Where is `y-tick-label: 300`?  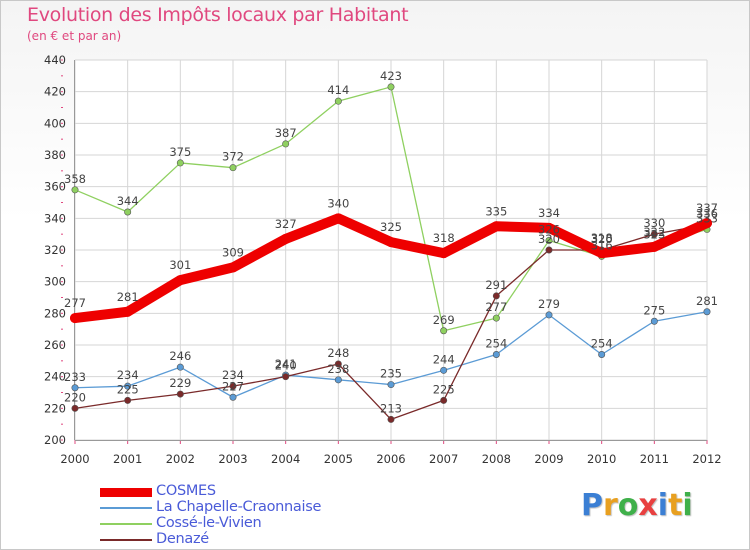
y-tick-label: 300 is located at coordinates (55, 282).